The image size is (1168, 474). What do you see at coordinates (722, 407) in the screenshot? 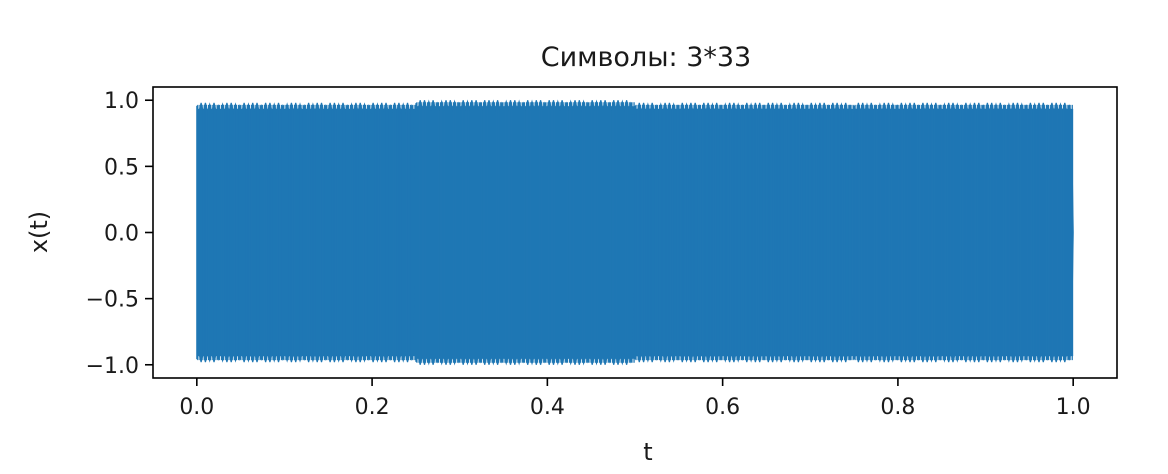
I see `x-tick-label: 0.6` at bounding box center [722, 407].